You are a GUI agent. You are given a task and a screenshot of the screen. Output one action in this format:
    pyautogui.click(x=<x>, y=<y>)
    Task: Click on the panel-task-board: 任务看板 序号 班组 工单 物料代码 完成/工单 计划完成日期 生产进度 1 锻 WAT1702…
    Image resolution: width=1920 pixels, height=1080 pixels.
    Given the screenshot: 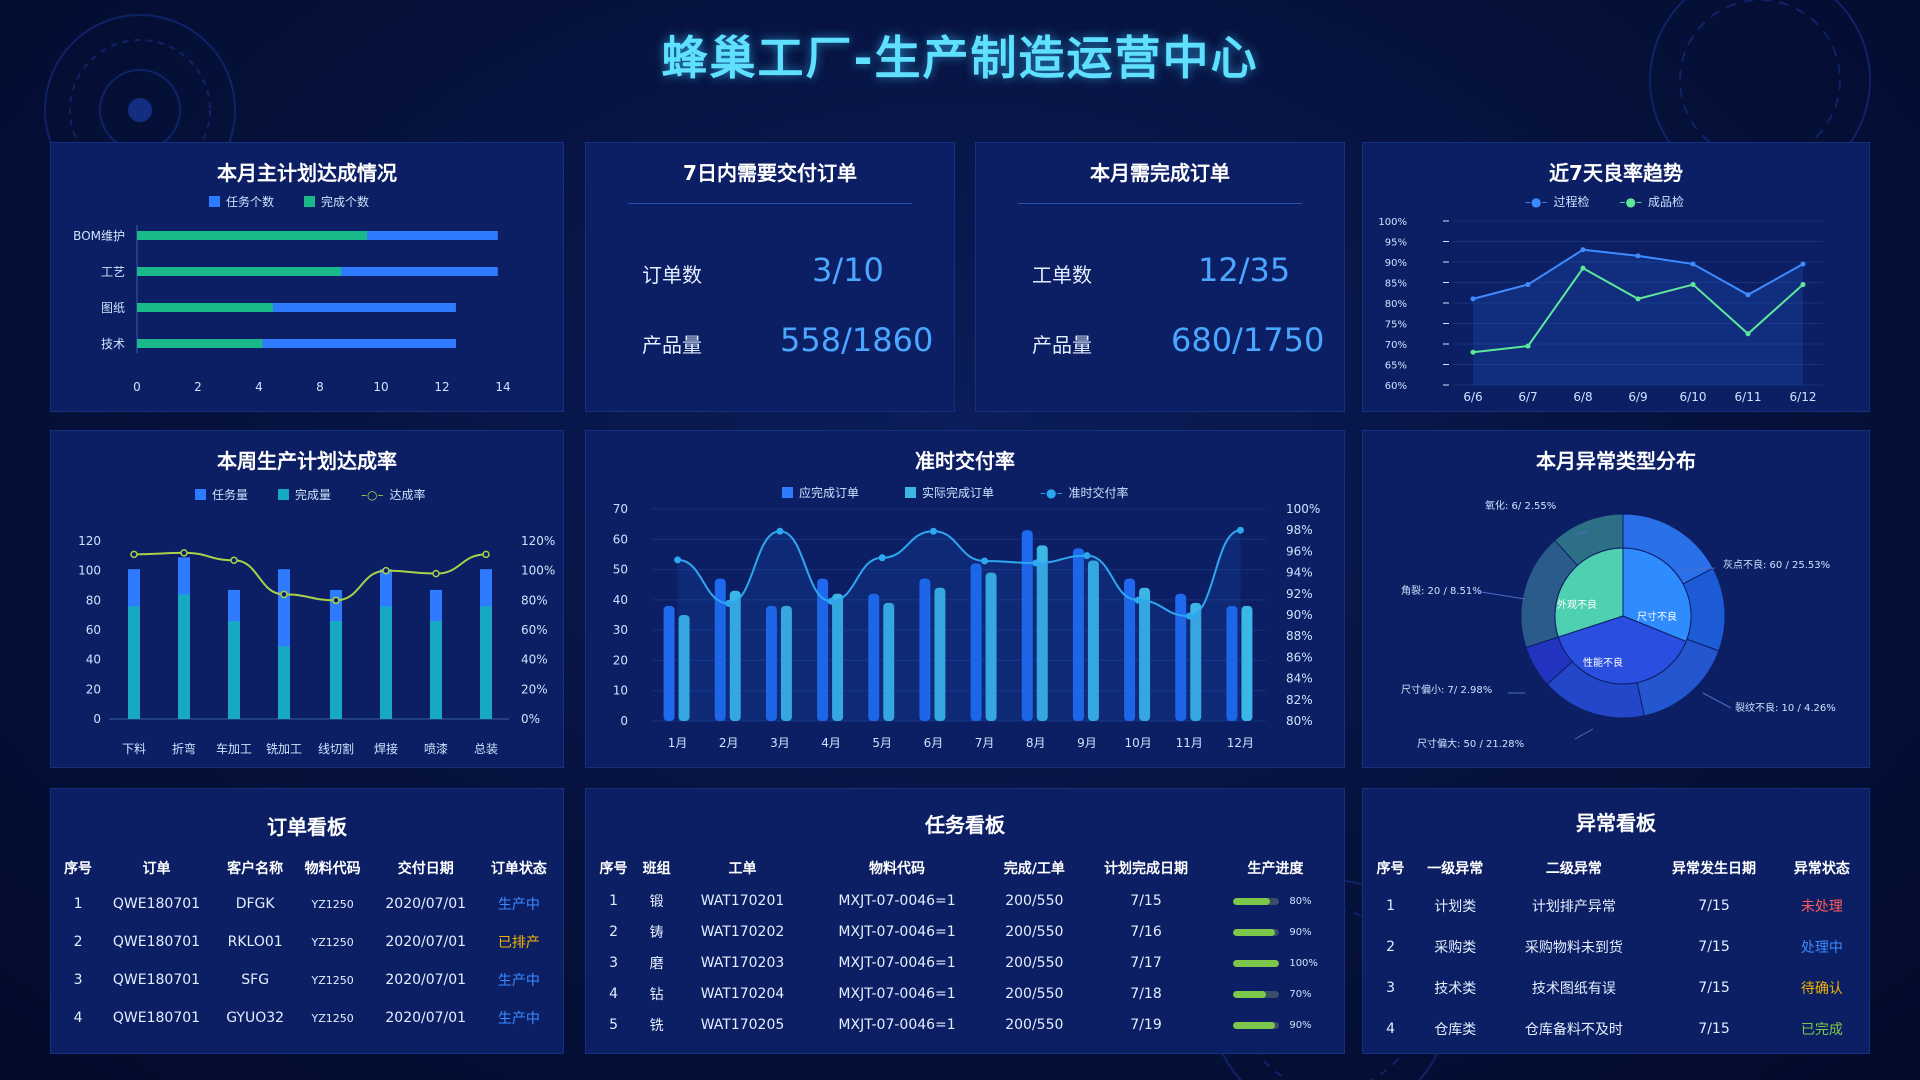 What is the action you would take?
    pyautogui.click(x=965, y=921)
    